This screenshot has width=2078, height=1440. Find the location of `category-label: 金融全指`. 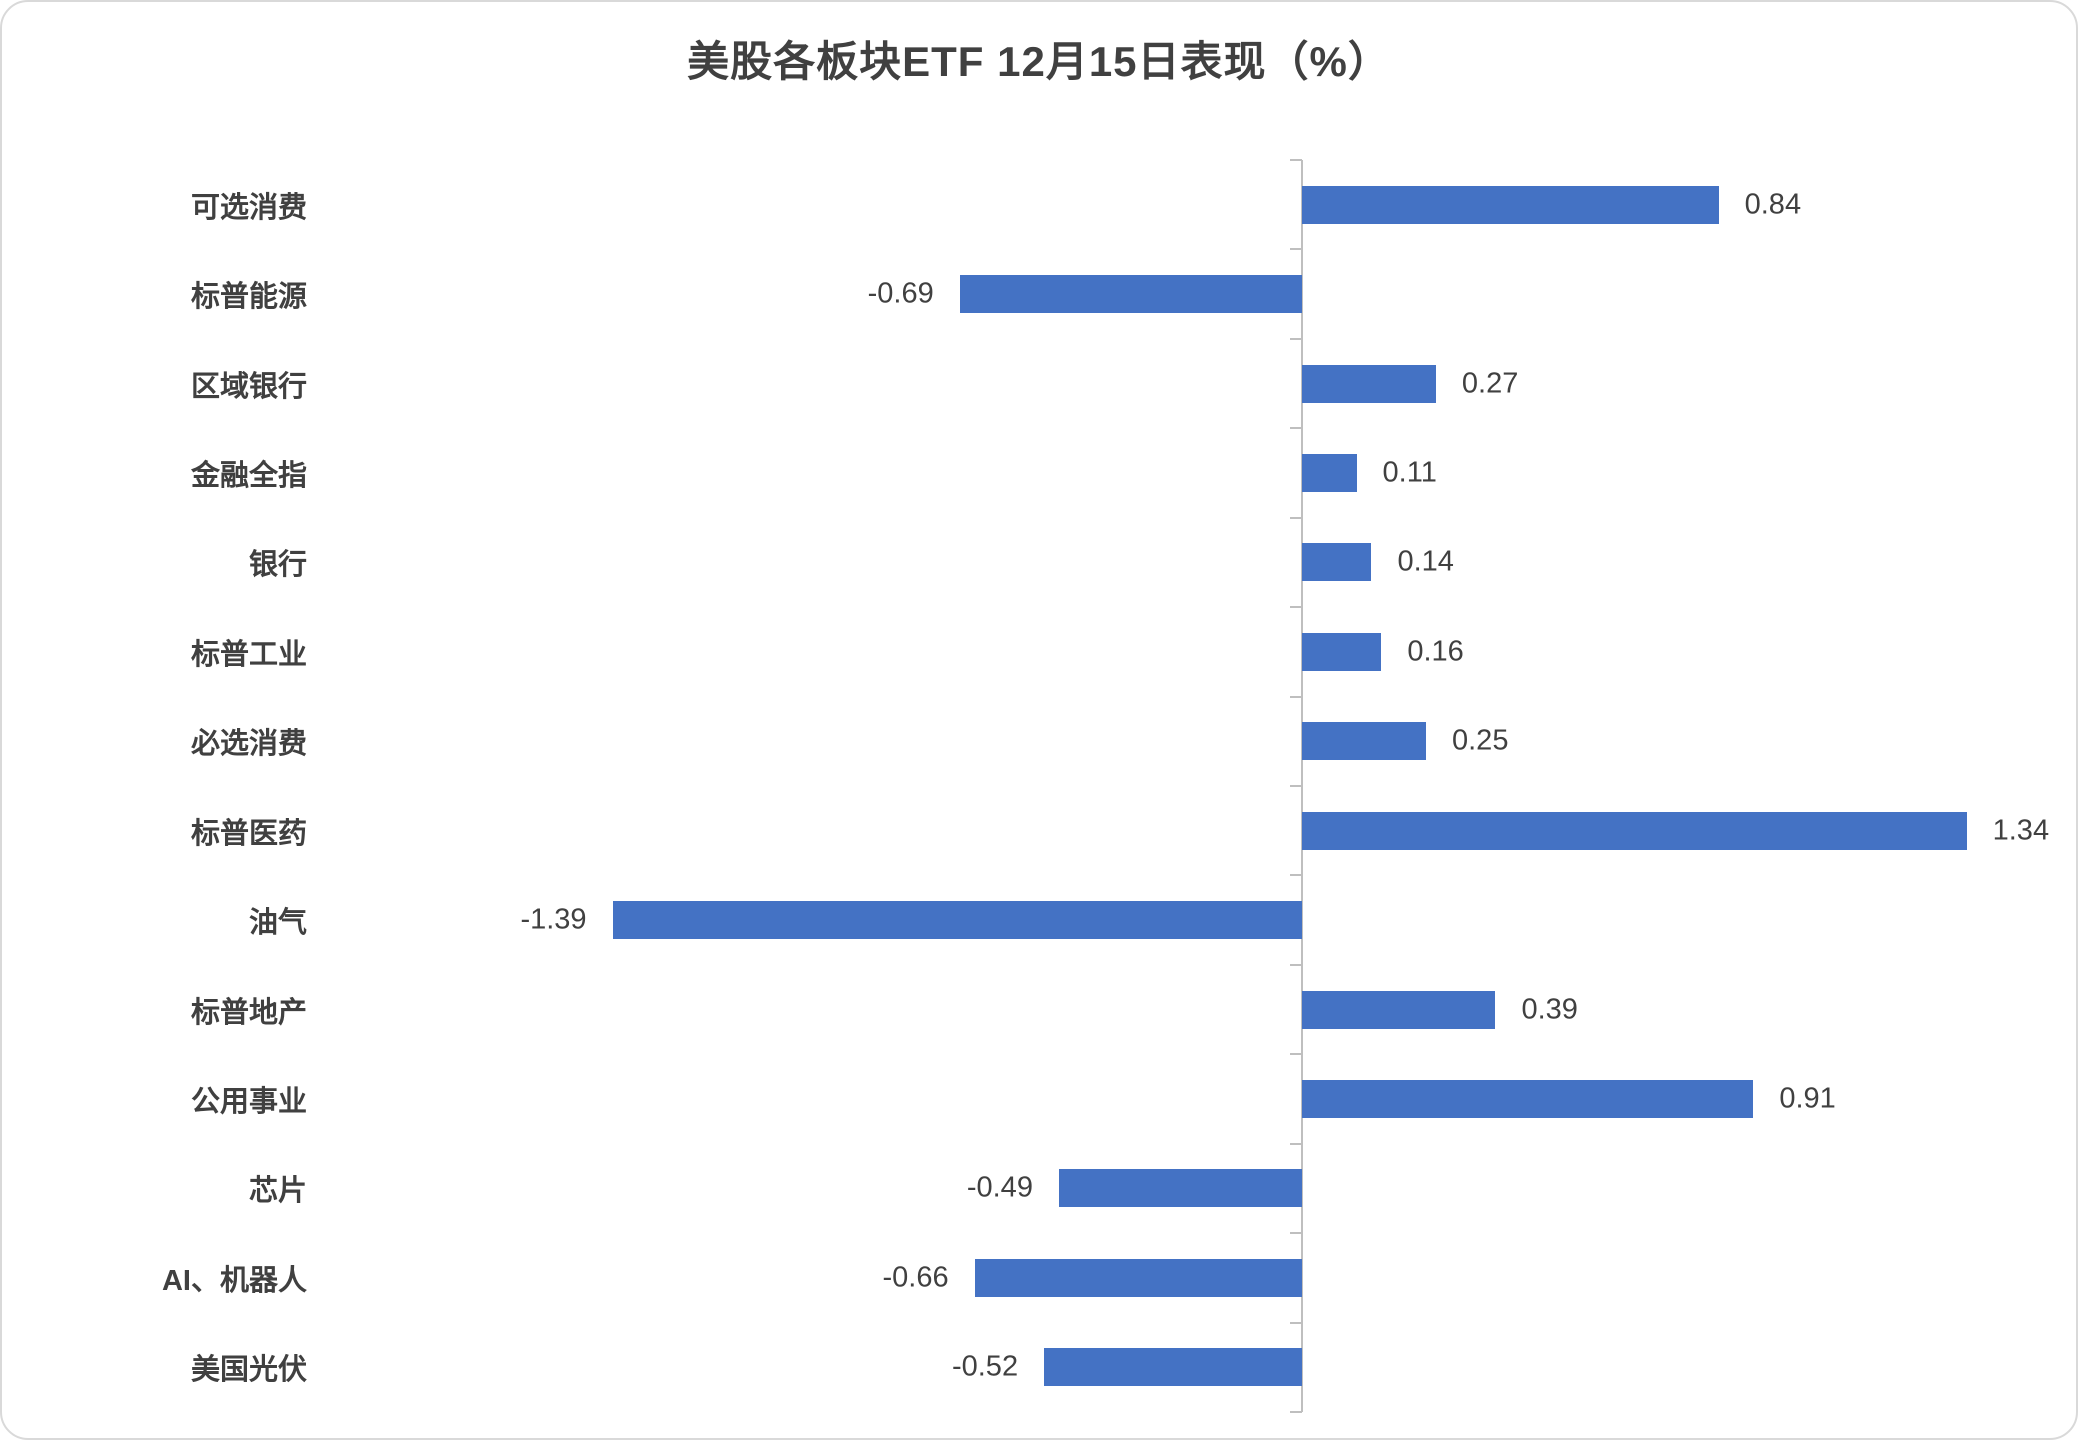

category-label: 金融全指 is located at coordinates (248, 476).